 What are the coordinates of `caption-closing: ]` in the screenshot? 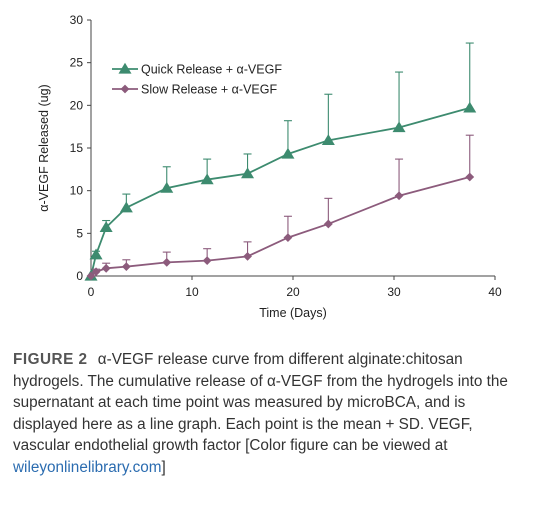 It's located at (163, 467).